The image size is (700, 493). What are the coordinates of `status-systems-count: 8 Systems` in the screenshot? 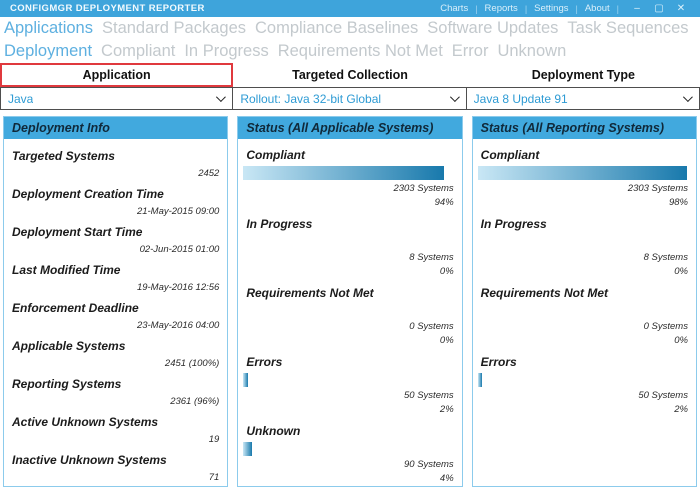 It's located at (431, 257).